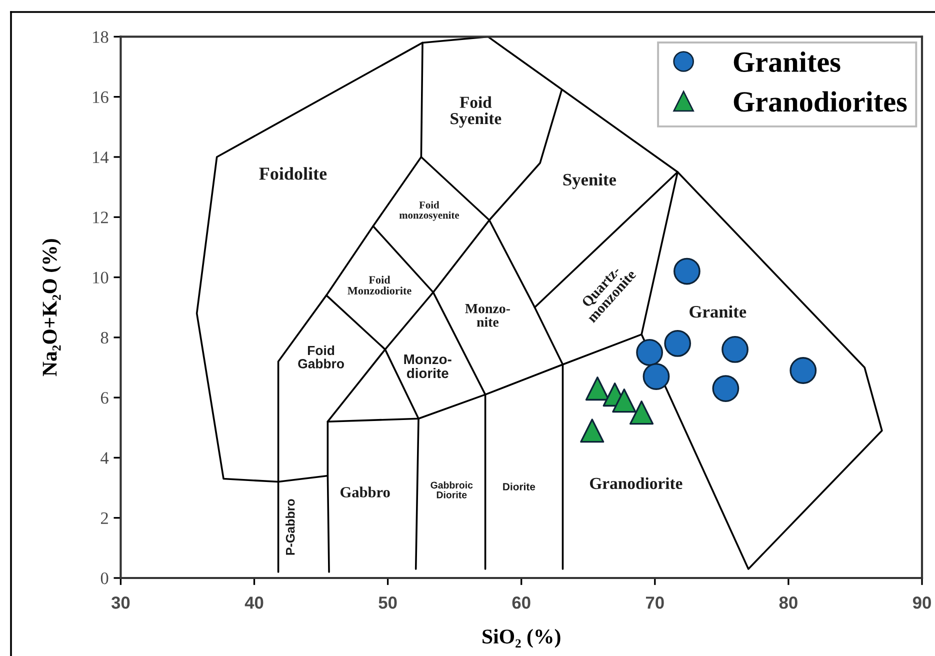 Image resolution: width=935 pixels, height=656 pixels. What do you see at coordinates (387, 602) in the screenshot?
I see `x-tick-label: 50` at bounding box center [387, 602].